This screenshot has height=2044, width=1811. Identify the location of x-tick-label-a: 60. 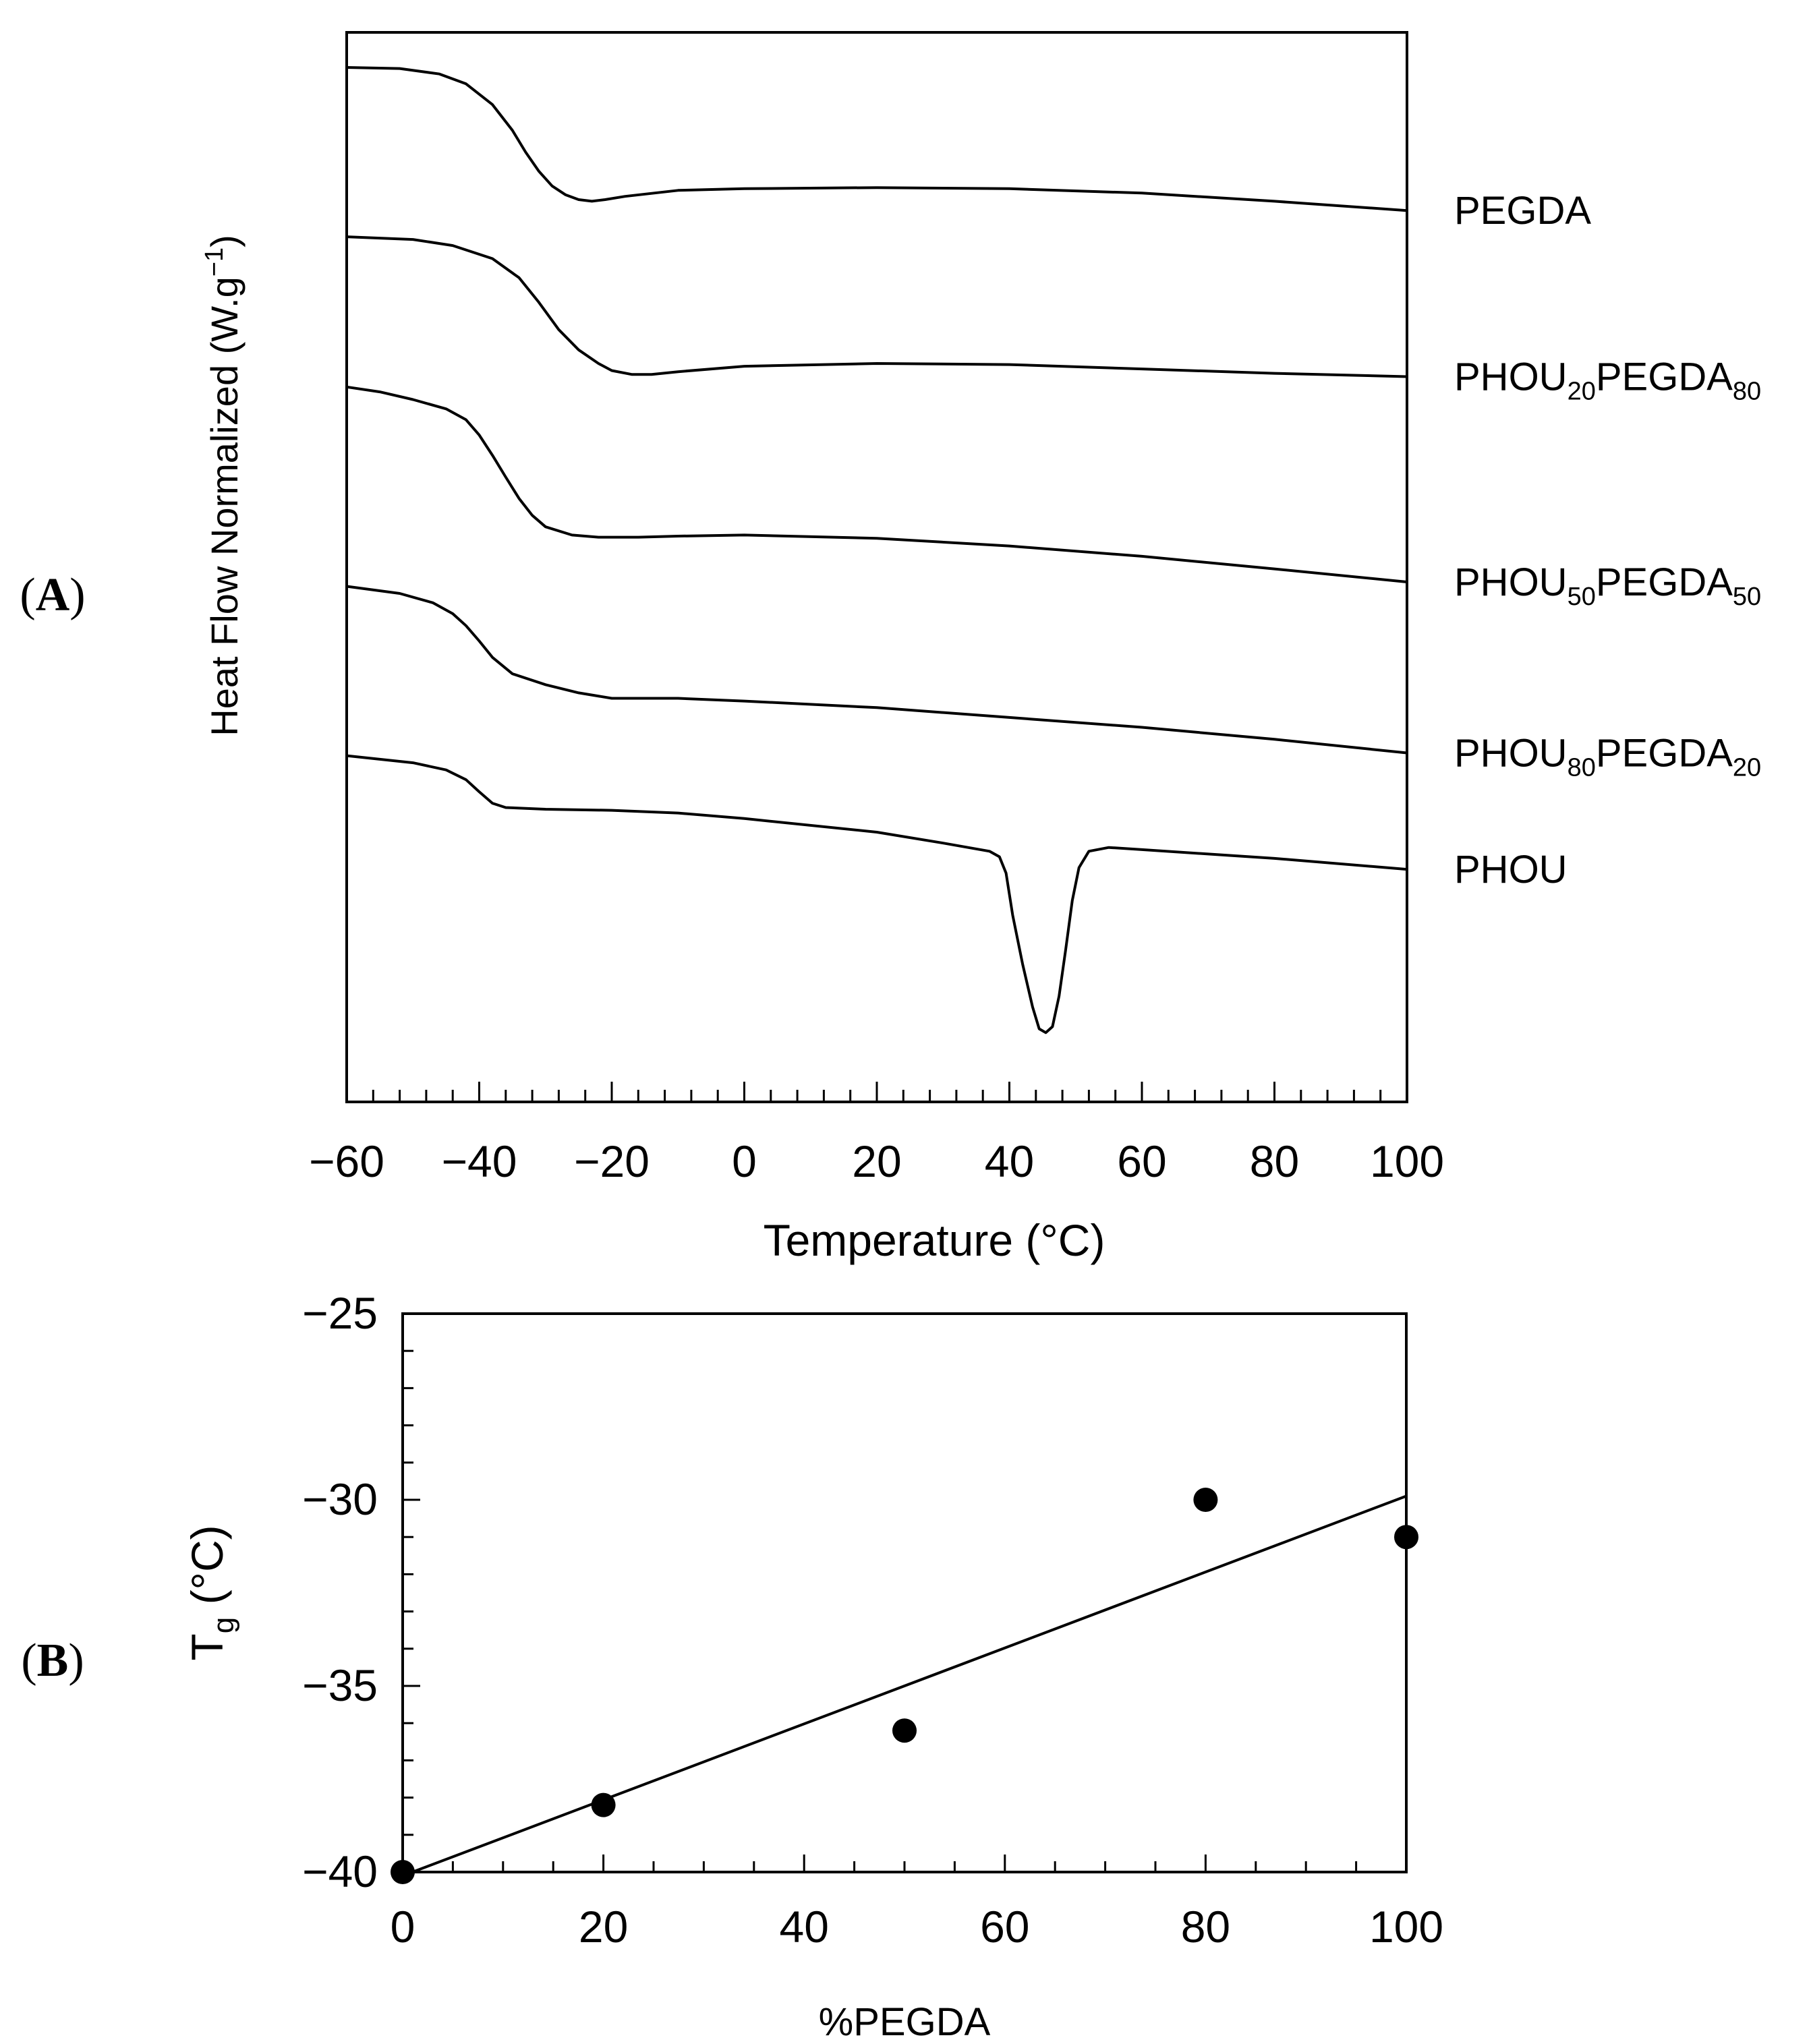
(1141, 1161).